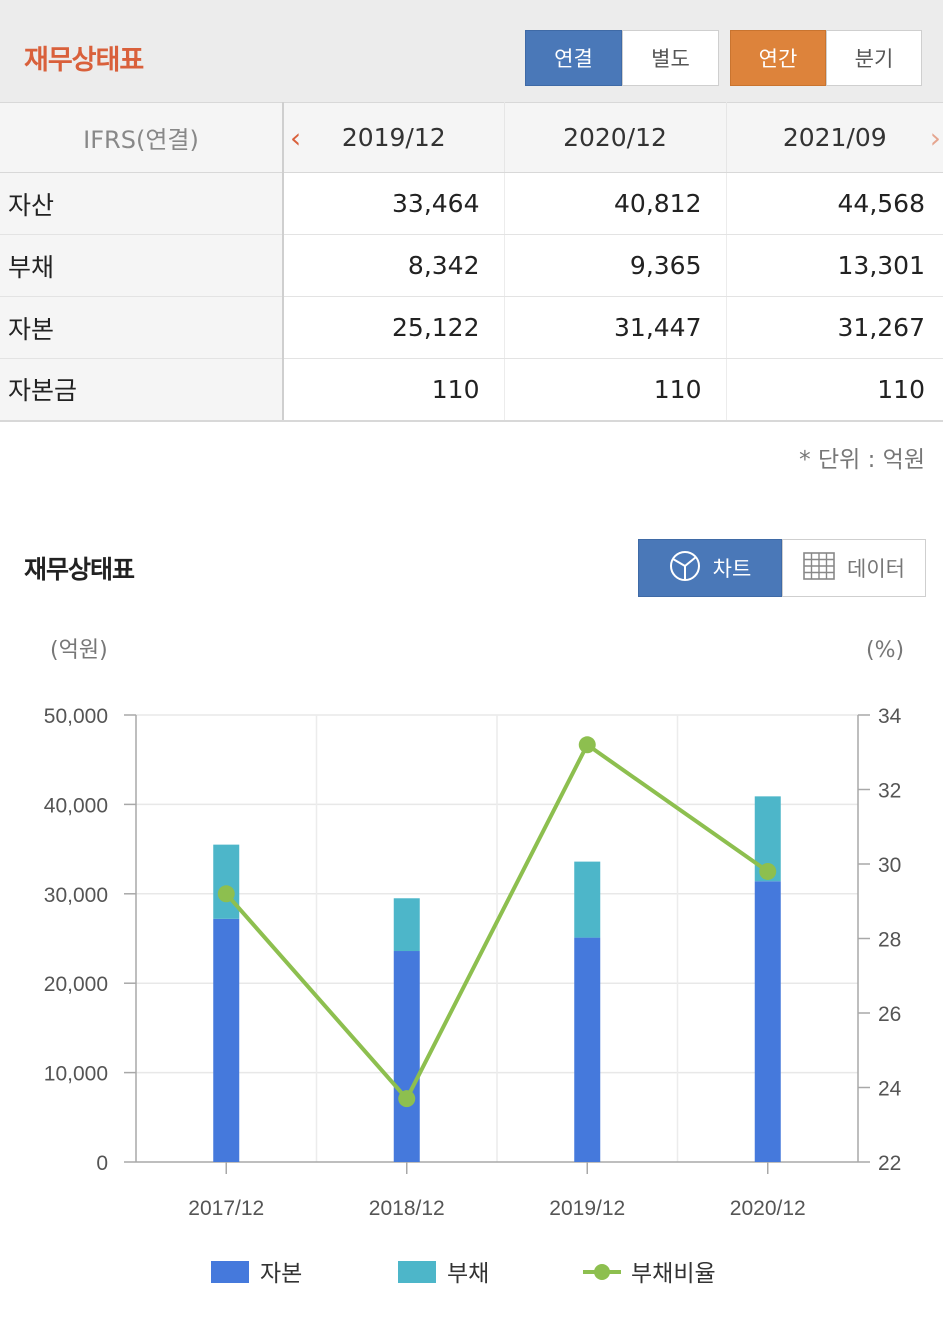 This screenshot has height=1340, width=943. Describe the element at coordinates (417, 1272) in the screenshot. I see `legend-swatch-liabilities` at that location.